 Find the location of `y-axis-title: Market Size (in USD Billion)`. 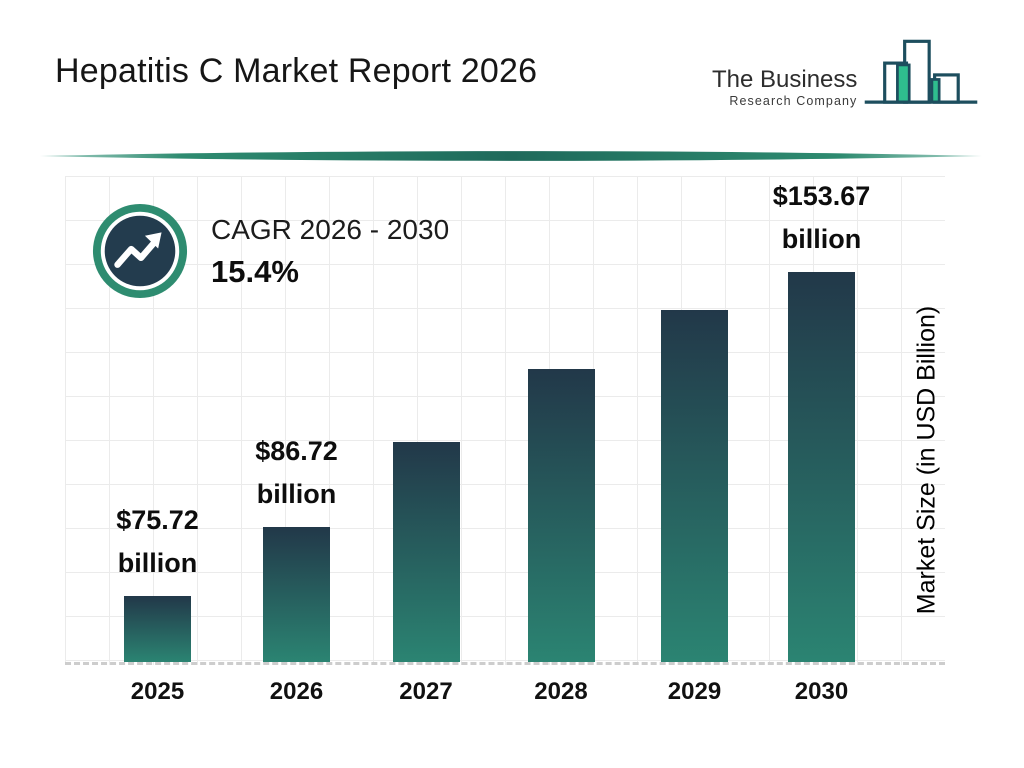

y-axis-title: Market Size (in USD Billion) is located at coordinates (926, 460).